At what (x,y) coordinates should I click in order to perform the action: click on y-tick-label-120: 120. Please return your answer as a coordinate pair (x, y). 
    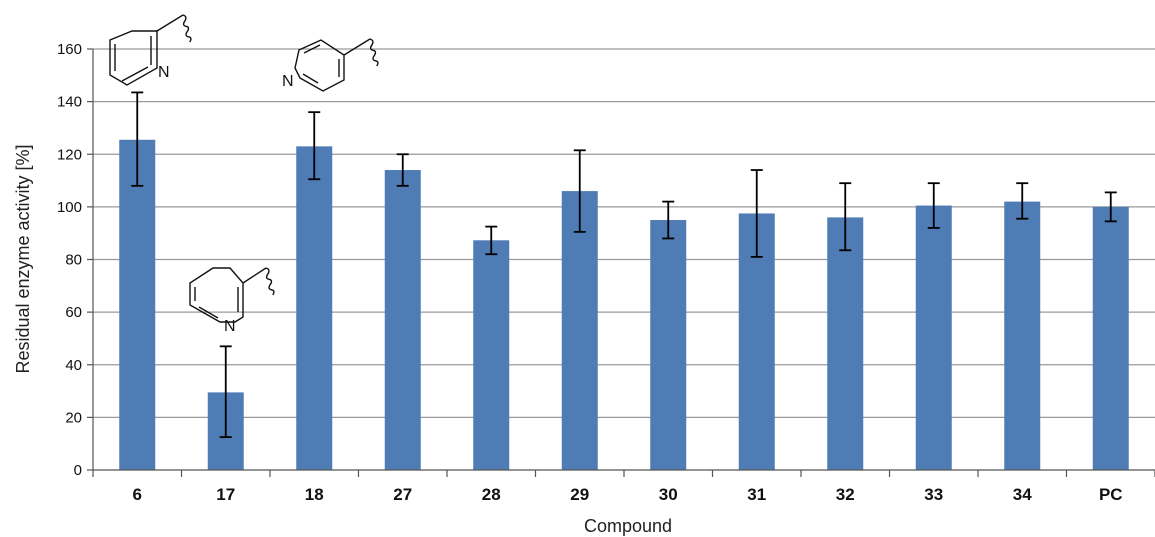
    Looking at the image, I should click on (69, 154).